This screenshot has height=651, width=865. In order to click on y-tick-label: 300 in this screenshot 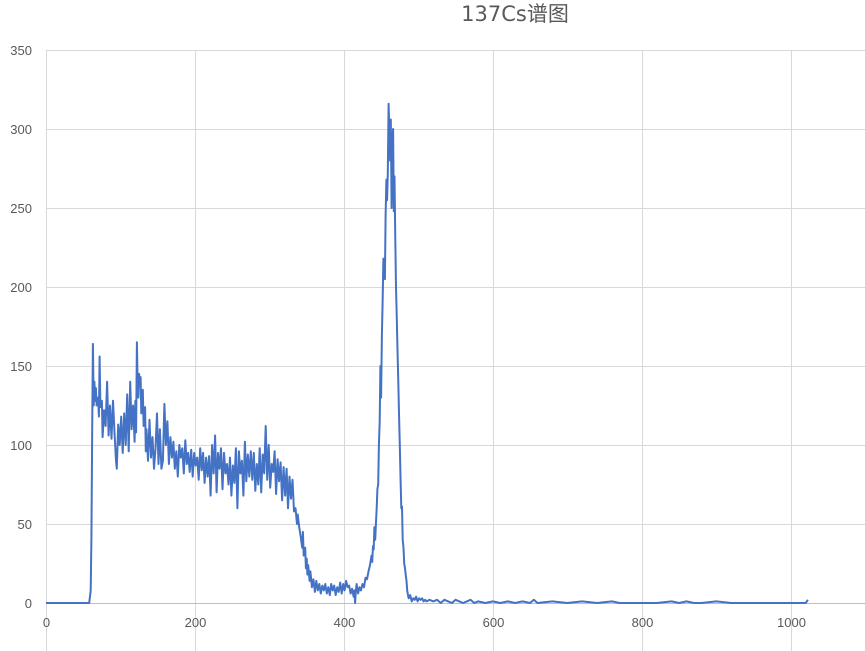, I will do `click(21, 129)`.